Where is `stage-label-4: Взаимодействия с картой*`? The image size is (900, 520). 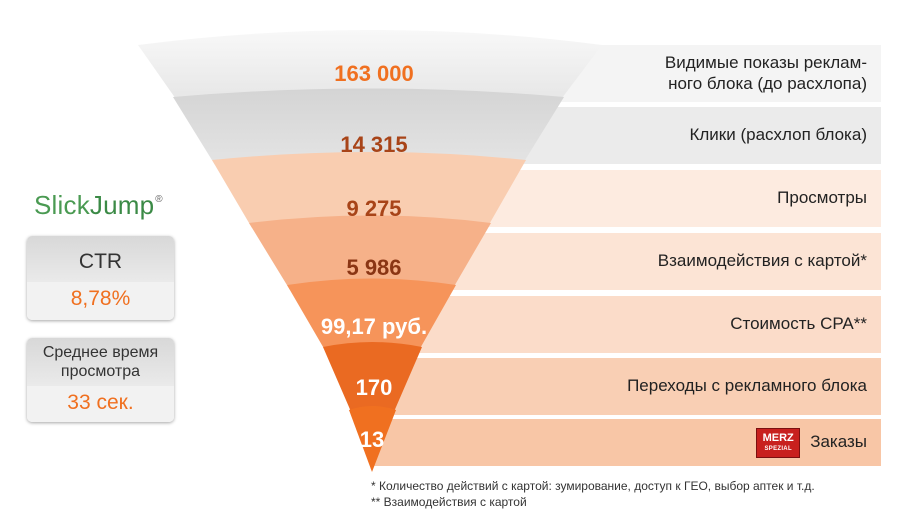 stage-label-4: Взаимодействия с картой* is located at coordinates (762, 261).